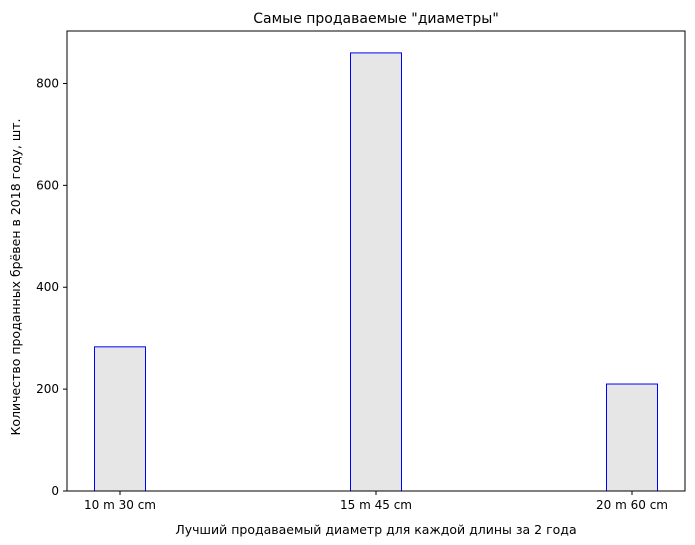  What do you see at coordinates (55, 491) in the screenshot?
I see `y-tick-label: 0` at bounding box center [55, 491].